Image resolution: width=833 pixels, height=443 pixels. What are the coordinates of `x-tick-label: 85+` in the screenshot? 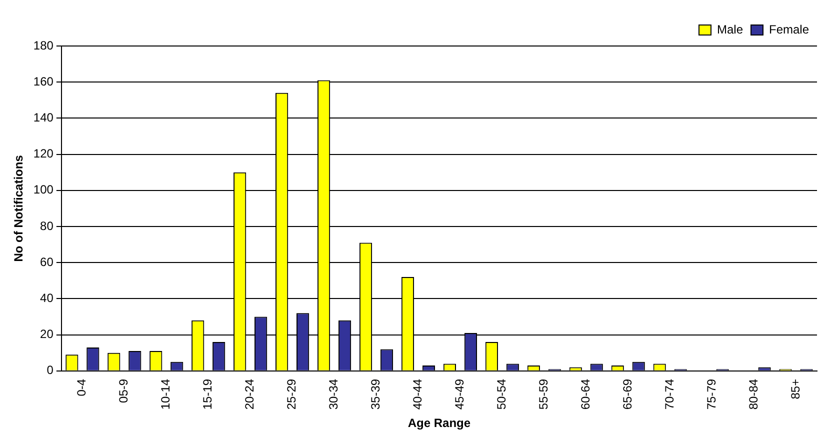 It's located at (795, 389).